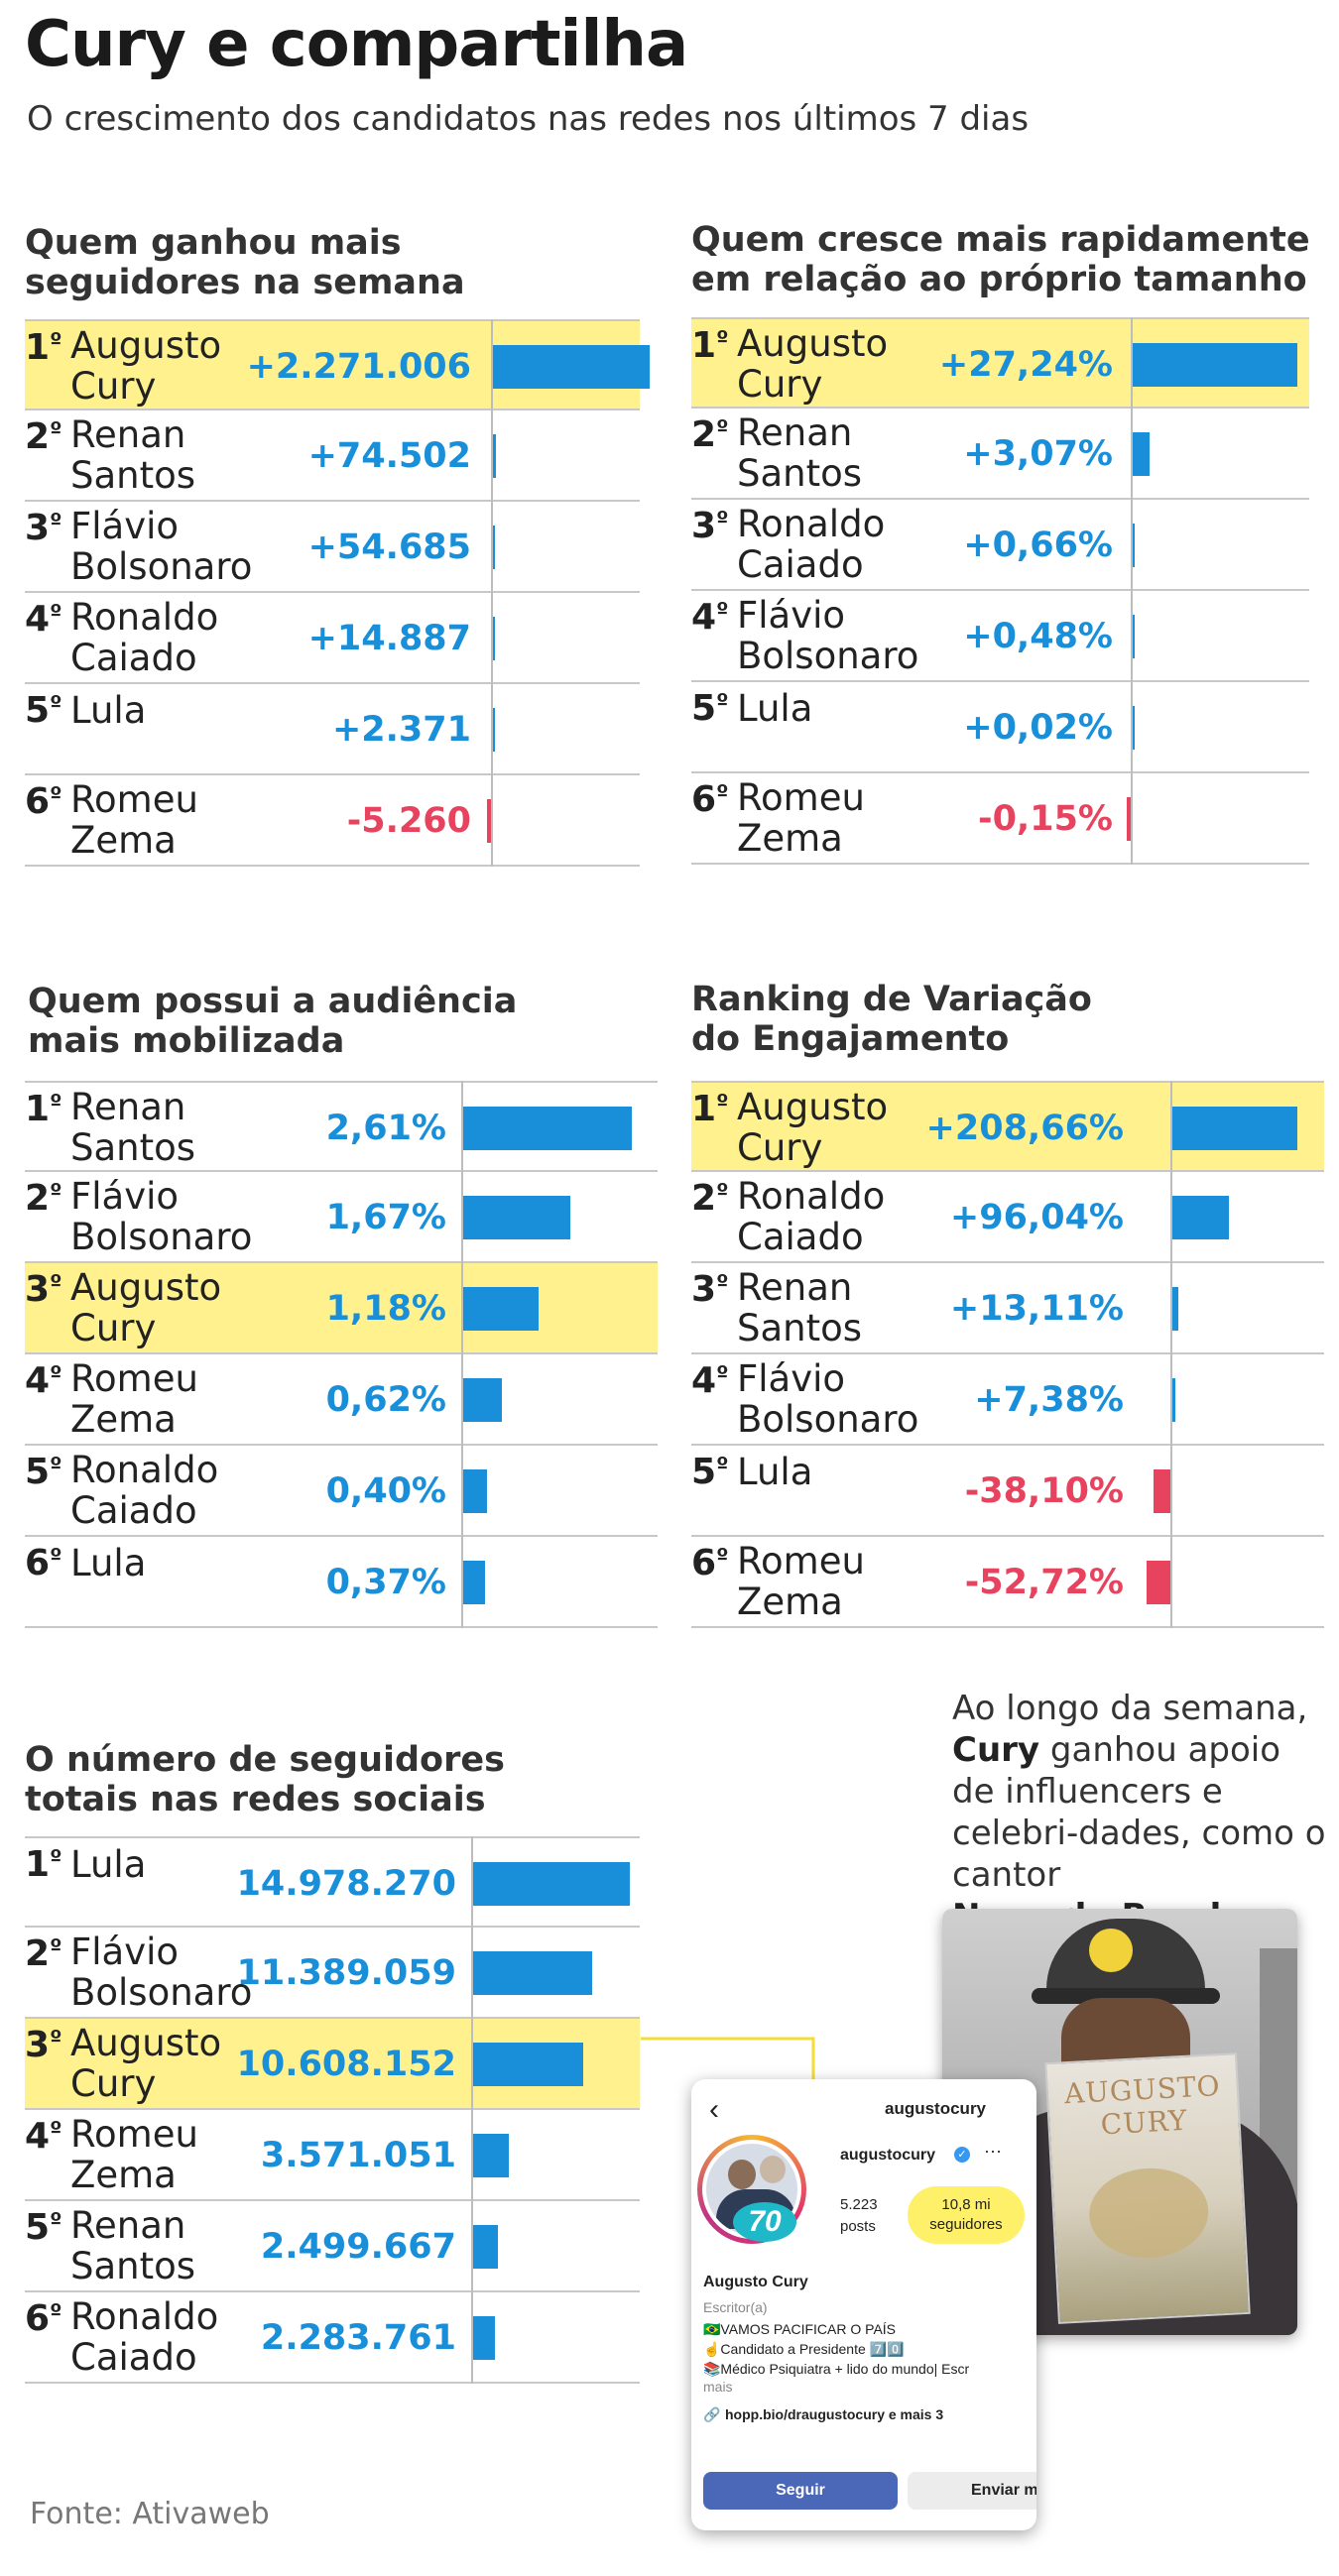  What do you see at coordinates (332, 638) in the screenshot?
I see `ranking-row: 4º Ronaldo Caiado +14.887` at bounding box center [332, 638].